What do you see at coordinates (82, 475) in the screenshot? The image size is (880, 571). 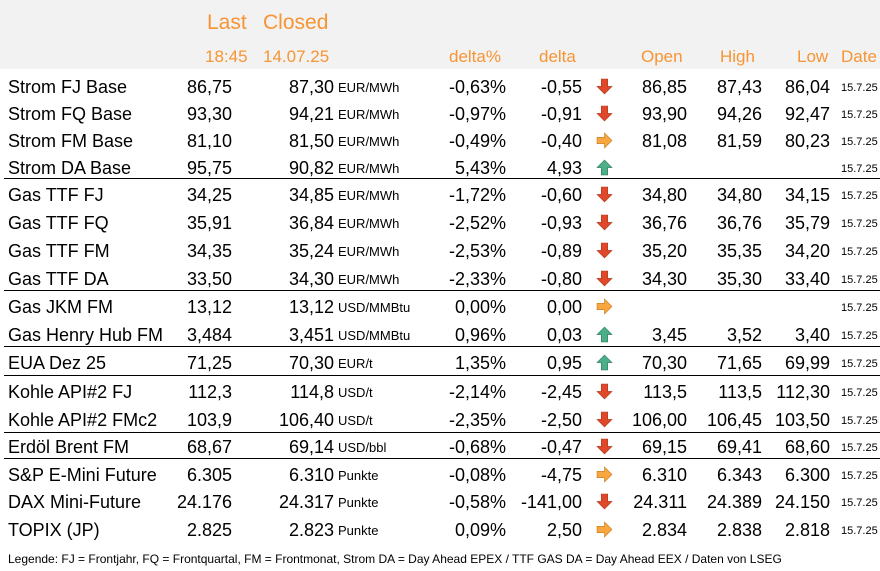 I see `instrument-name: S&P E-Mini Future` at bounding box center [82, 475].